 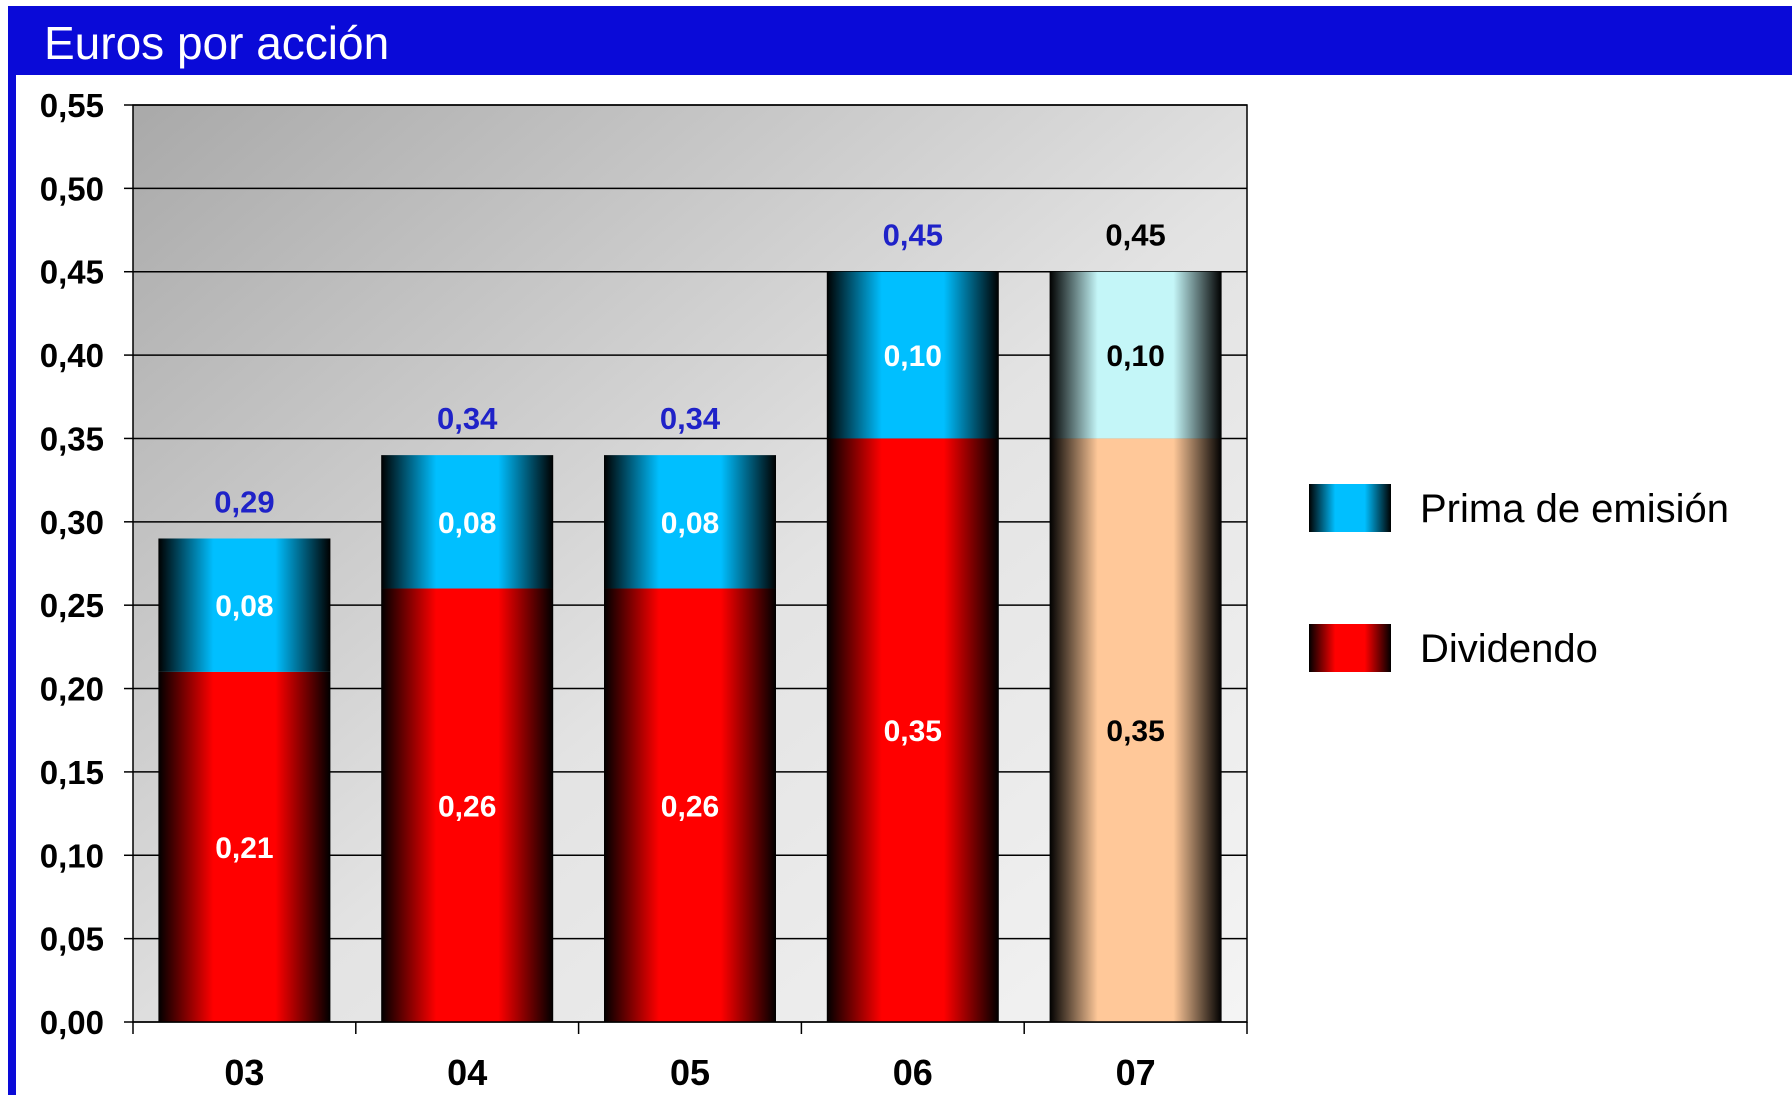 I want to click on y-tick-label: 0,30, so click(x=72, y=522).